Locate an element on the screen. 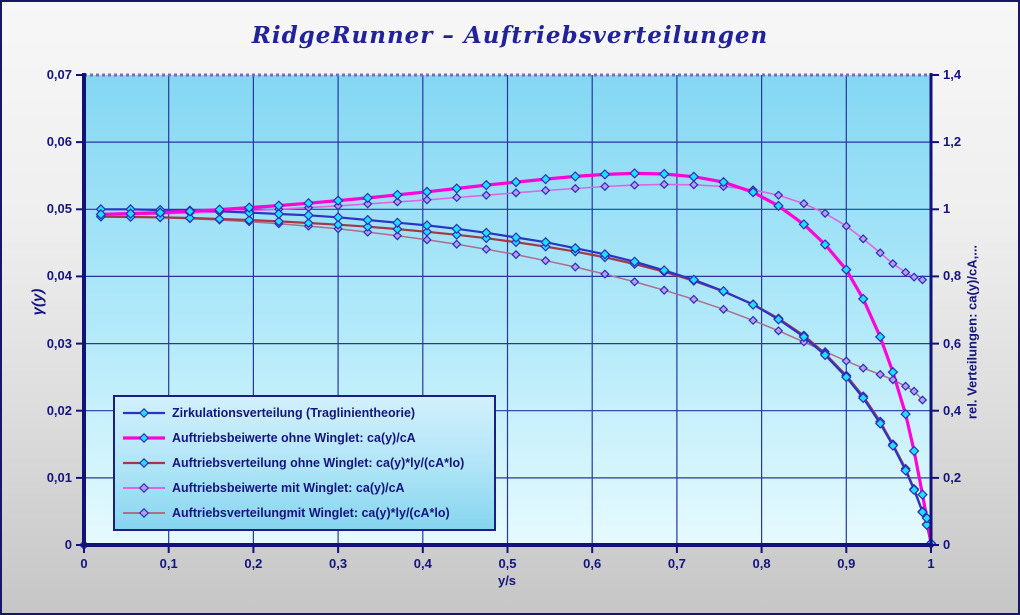 This screenshot has height=615, width=1020. x-axis-tick-label: 0,9 is located at coordinates (846, 563).